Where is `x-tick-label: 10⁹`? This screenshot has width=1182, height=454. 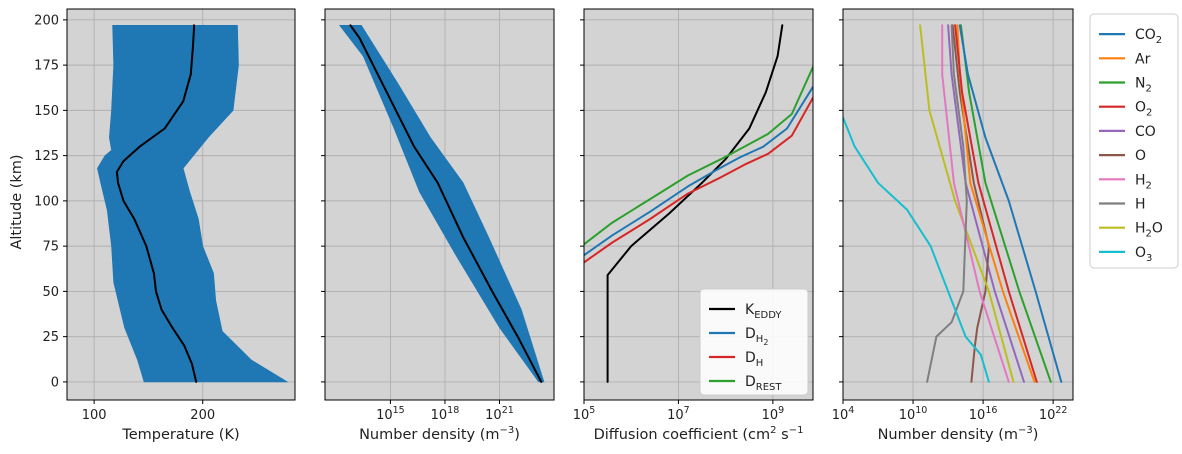
x-tick-label: 10⁹ is located at coordinates (773, 414).